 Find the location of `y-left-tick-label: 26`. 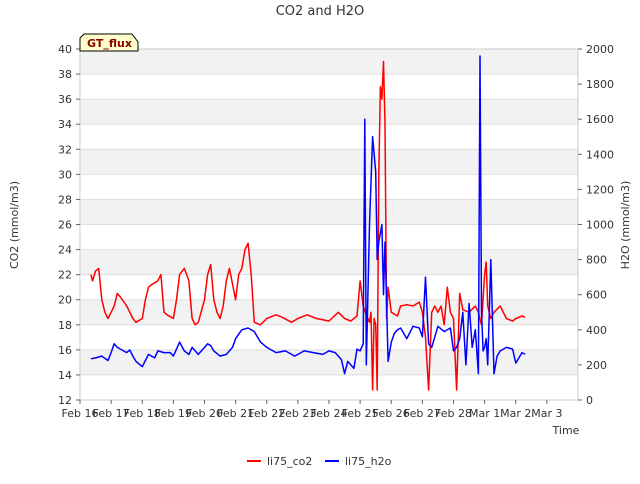

y-left-tick-label: 26 is located at coordinates (65, 225).